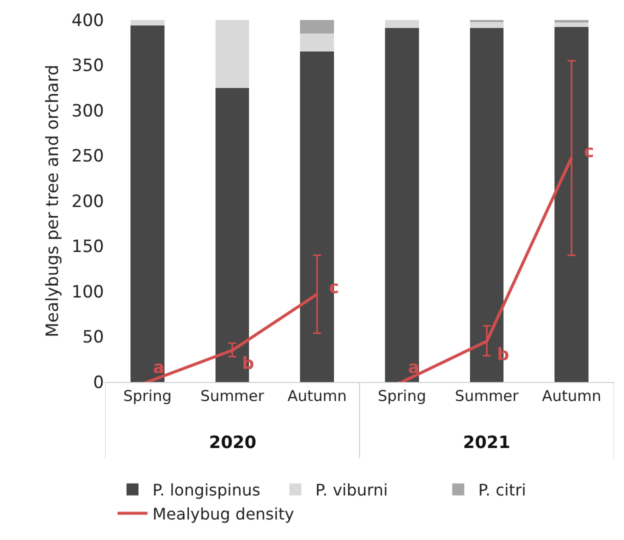 The image size is (624, 540). Describe the element at coordinates (232, 443) in the screenshot. I see `text: 2020` at that location.